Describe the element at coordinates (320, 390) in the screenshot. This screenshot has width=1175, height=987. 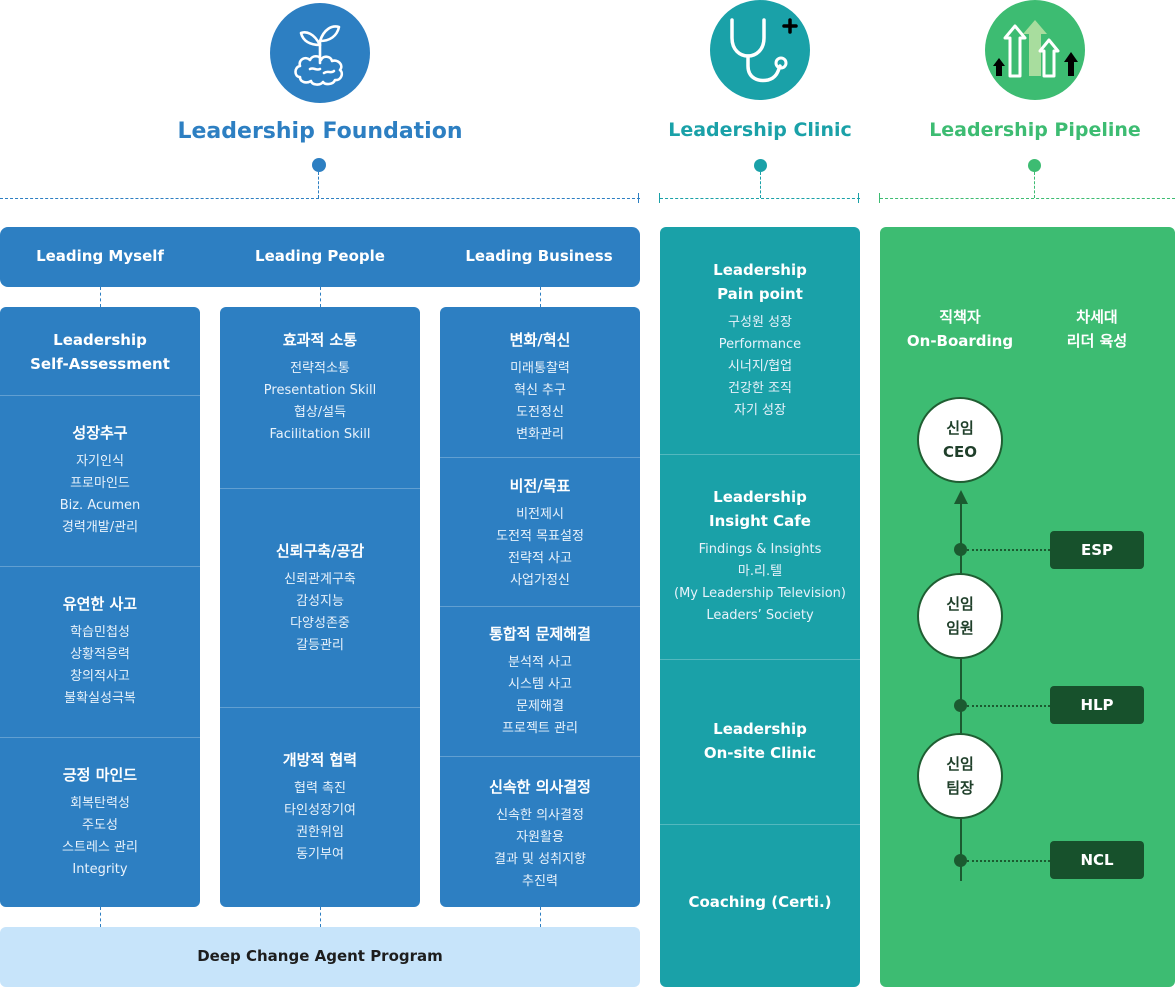
I see `competency-item: Presentation Skill` at that location.